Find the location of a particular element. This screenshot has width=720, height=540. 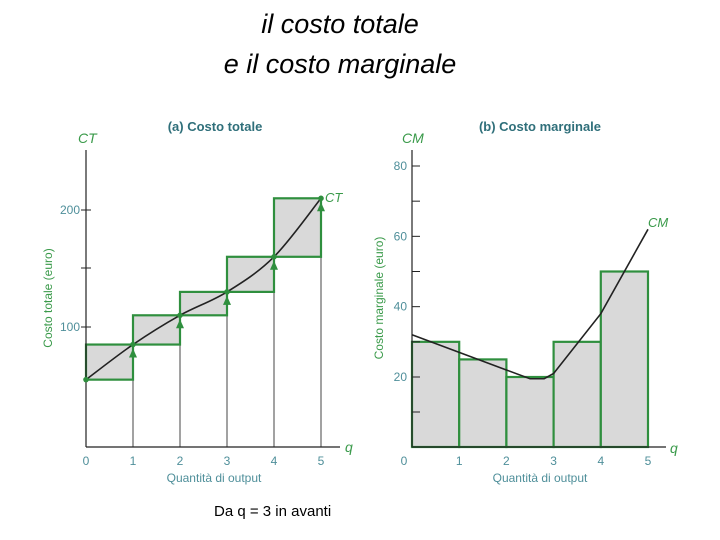

chart-b-curve-label: CM is located at coordinates (658, 222).